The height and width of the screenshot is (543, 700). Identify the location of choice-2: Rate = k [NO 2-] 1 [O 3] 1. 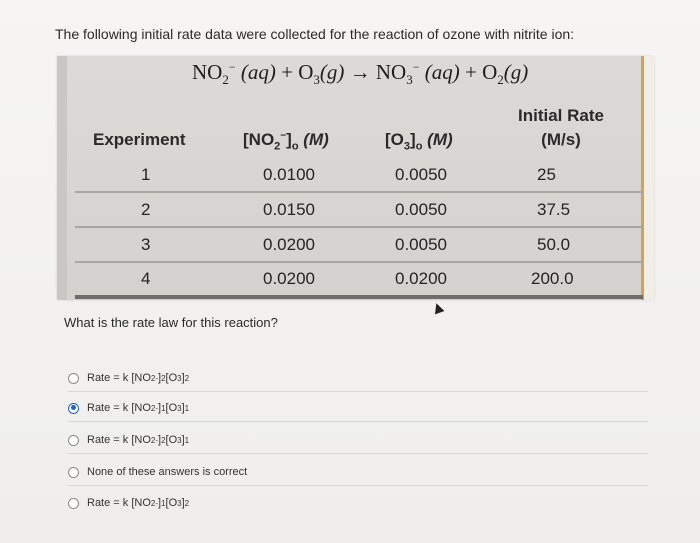
(358, 408).